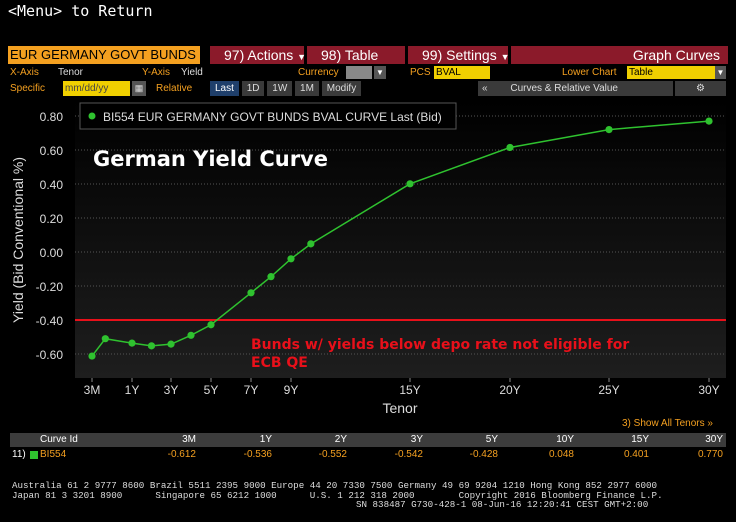 The width and height of the screenshot is (736, 522). What do you see at coordinates (50, 321) in the screenshot?
I see `y-tick-label: -0.40` at bounding box center [50, 321].